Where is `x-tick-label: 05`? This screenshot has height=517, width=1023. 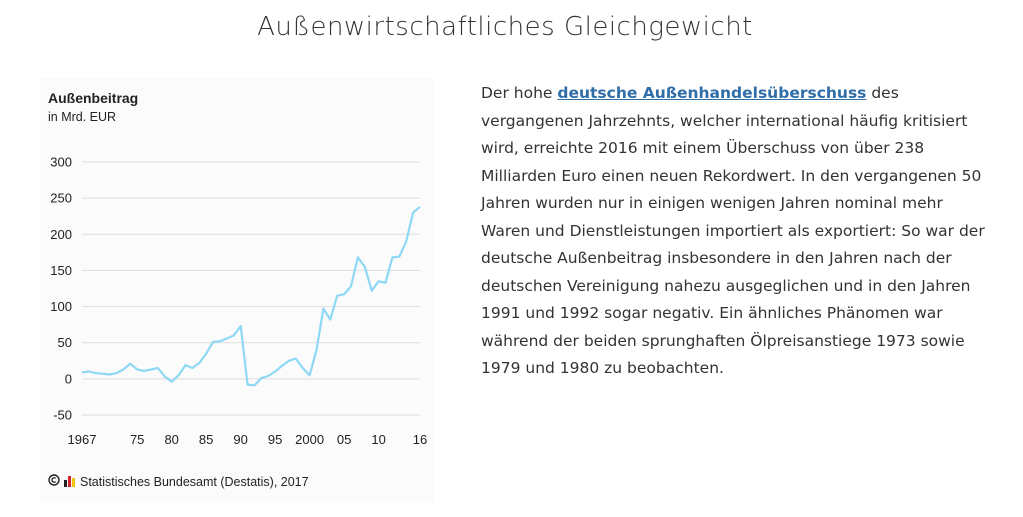
x-tick-label: 05 is located at coordinates (344, 439).